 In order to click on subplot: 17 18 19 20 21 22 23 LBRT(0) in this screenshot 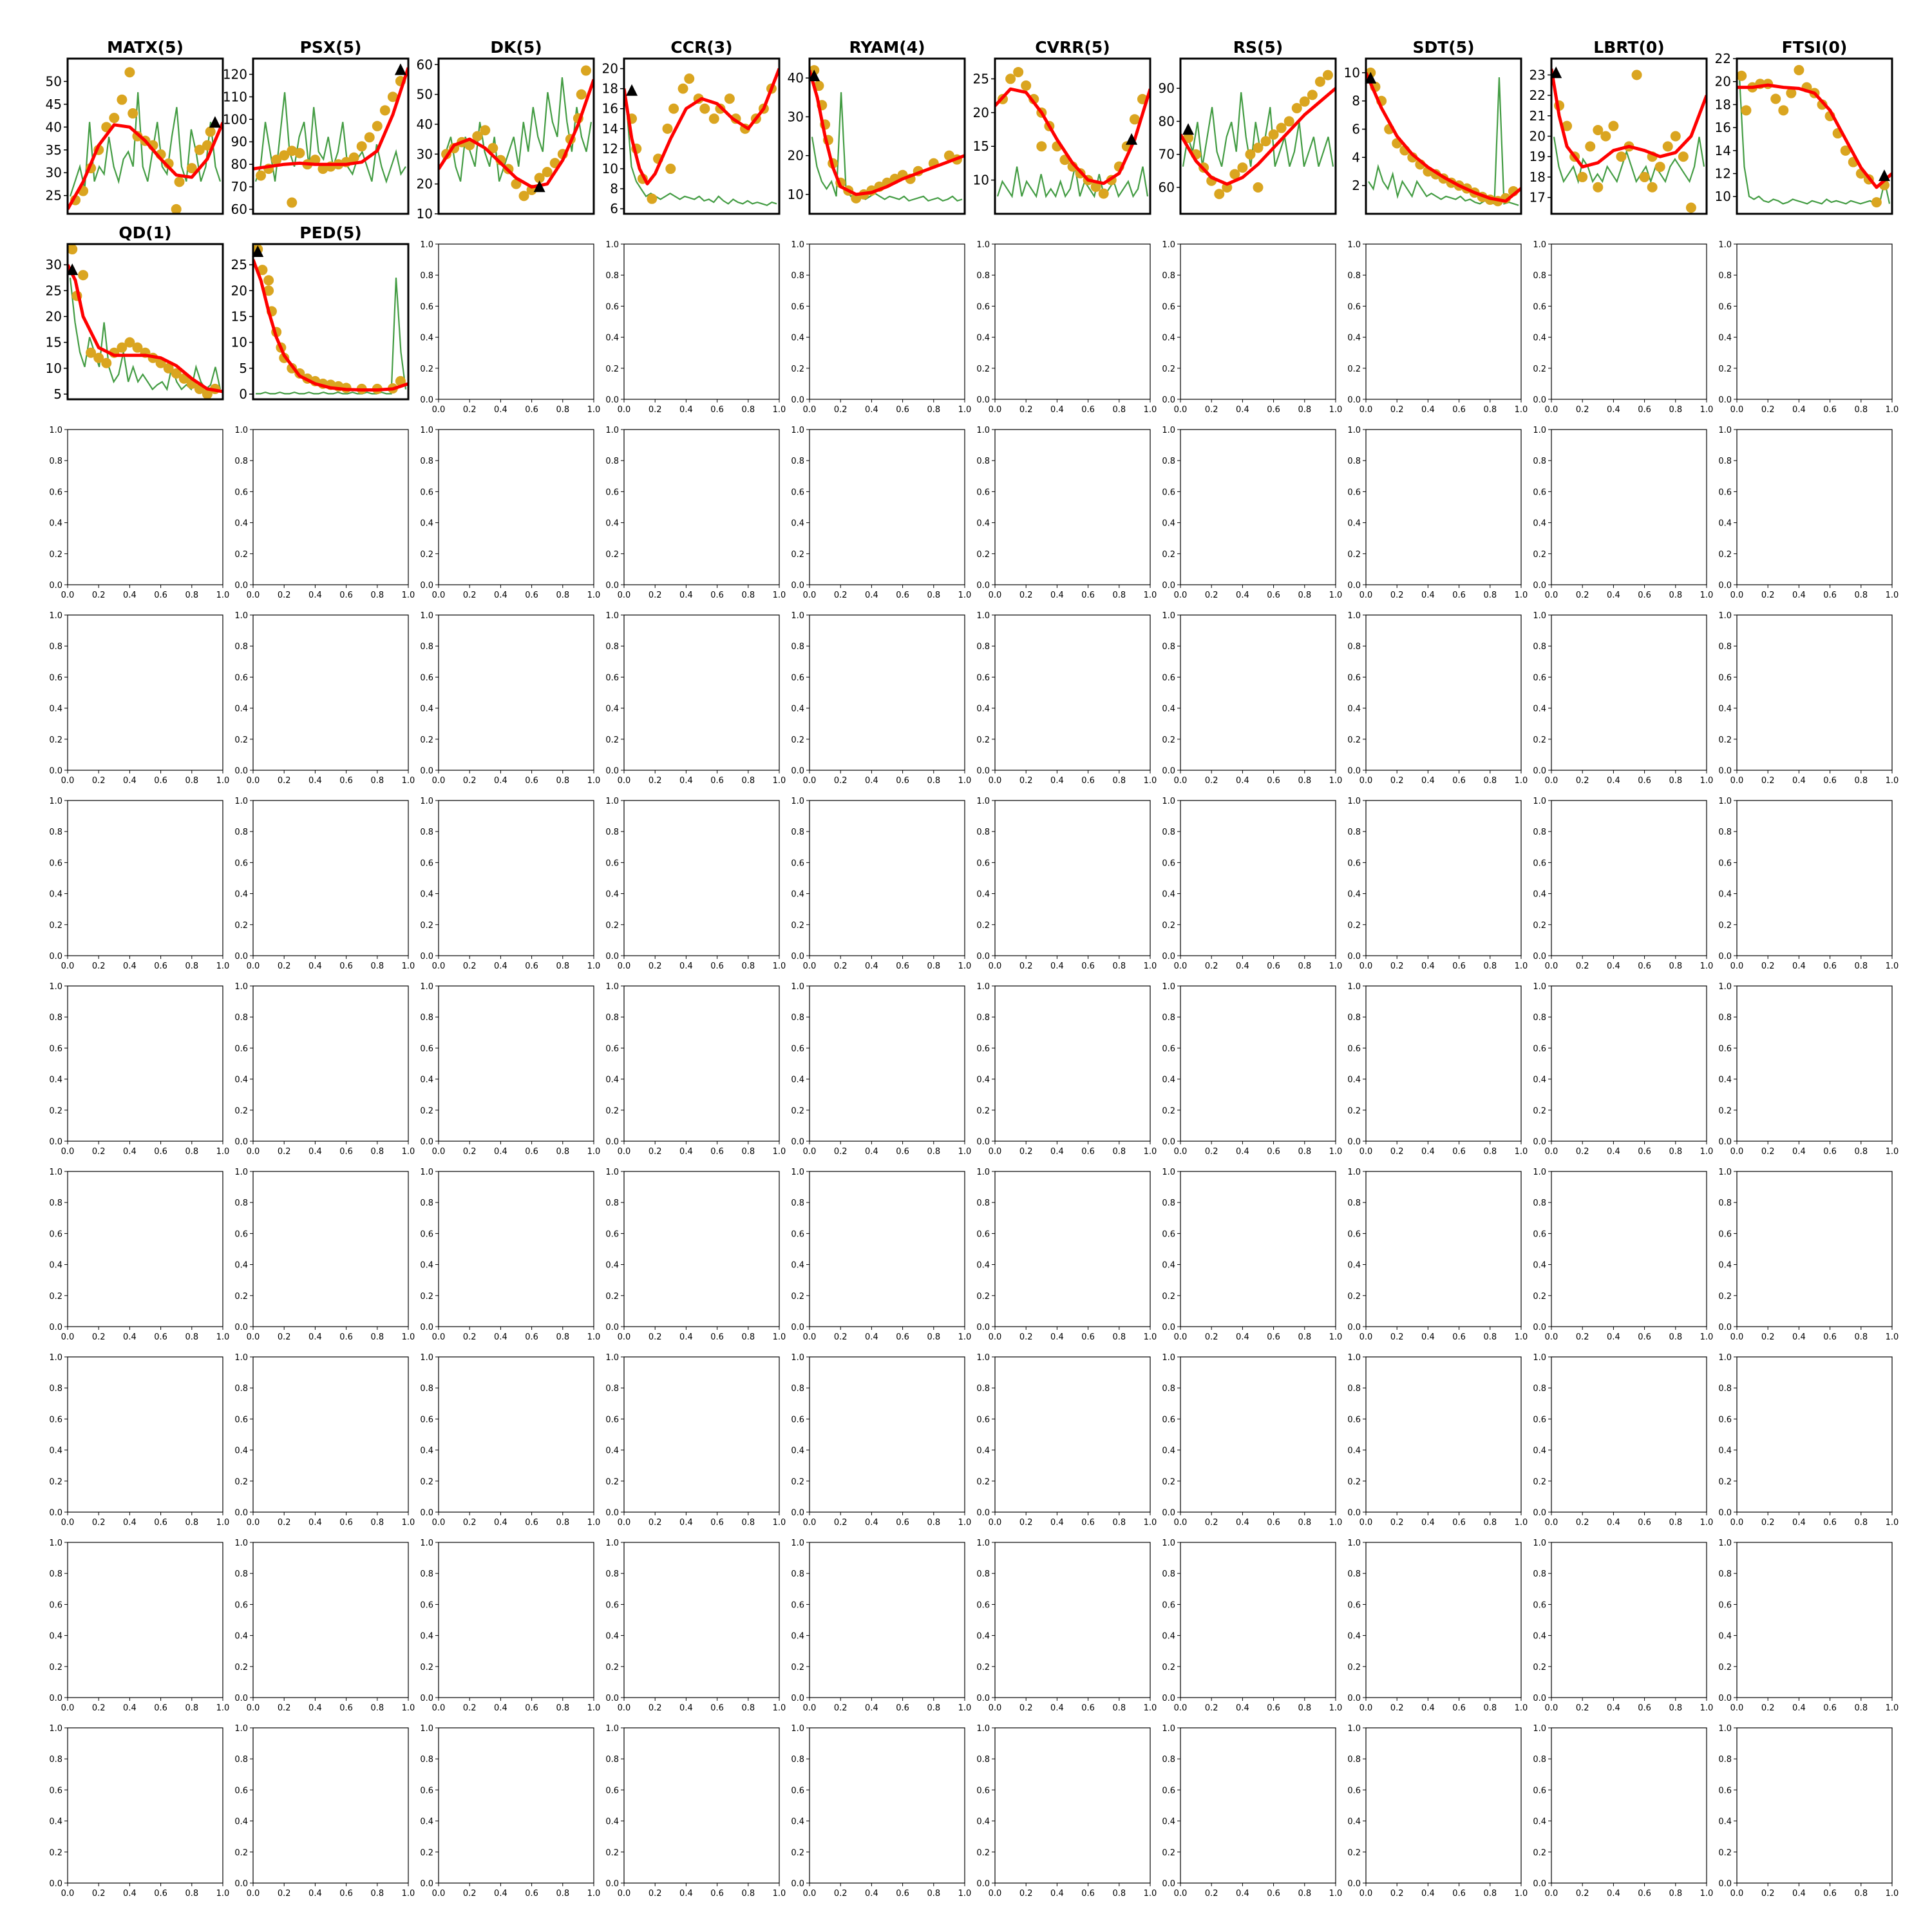, I will do `click(1619, 127)`.